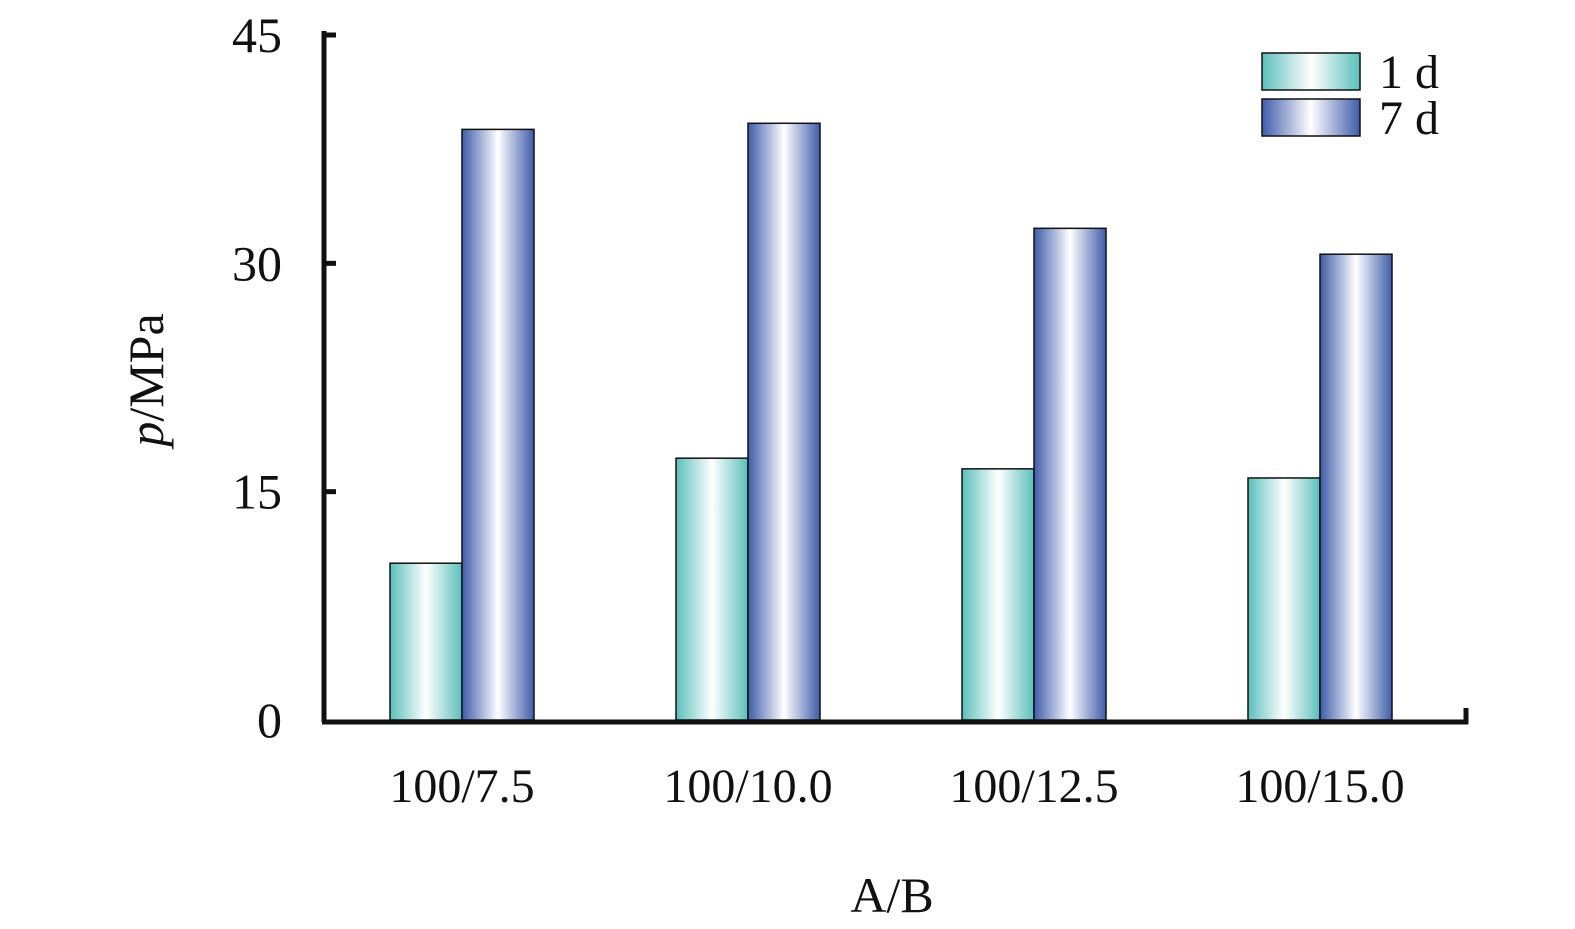 Image resolution: width=1575 pixels, height=929 pixels. Describe the element at coordinates (1033, 786) in the screenshot. I see `x-category-label-100/12.5: 100/12.5` at that location.